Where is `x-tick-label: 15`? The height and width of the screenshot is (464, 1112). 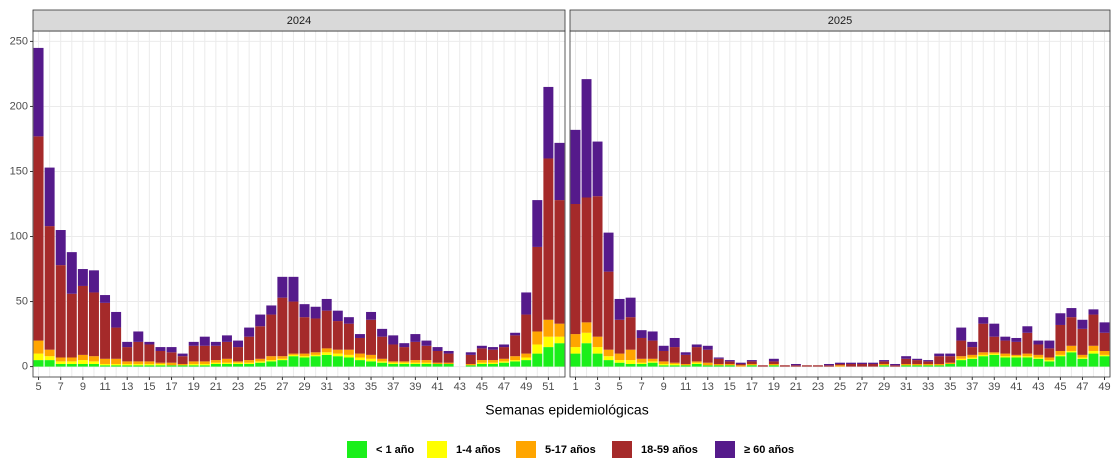 x-tick-label: 15 is located at coordinates (730, 387).